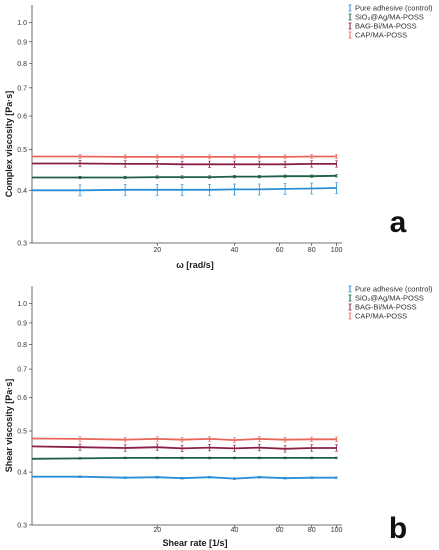  Describe the element at coordinates (194, 543) in the screenshot. I see `x-axis-title: Shear rate [1/s]` at that location.